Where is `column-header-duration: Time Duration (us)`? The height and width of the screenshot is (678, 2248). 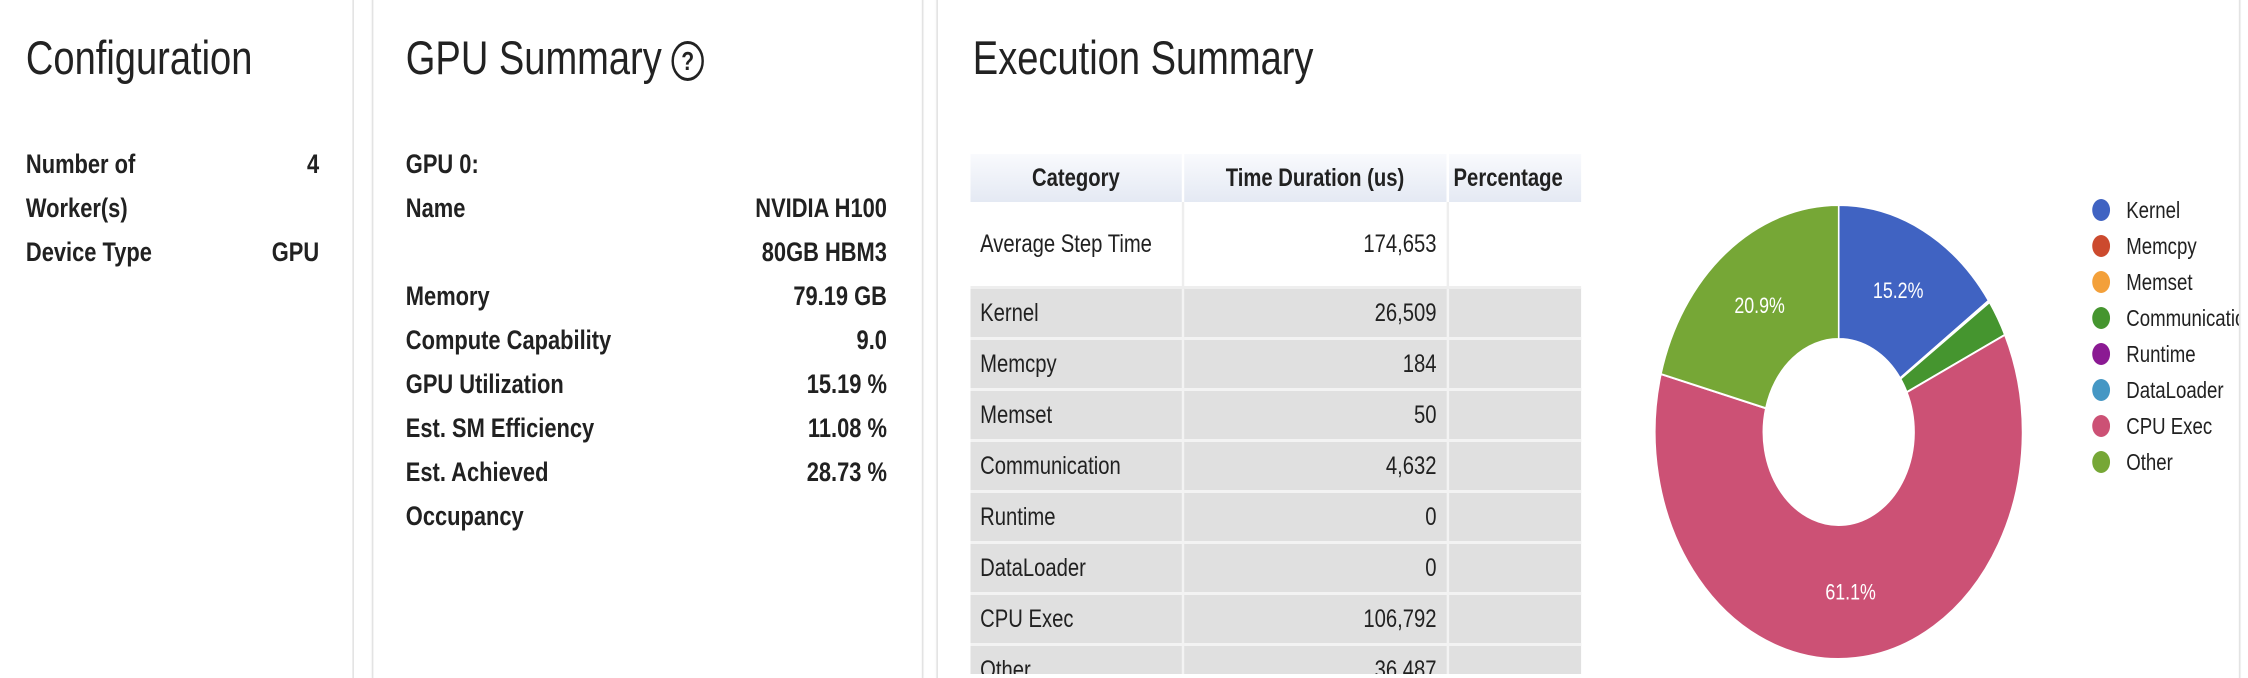
column-header-duration: Time Duration (us) is located at coordinates (1315, 178).